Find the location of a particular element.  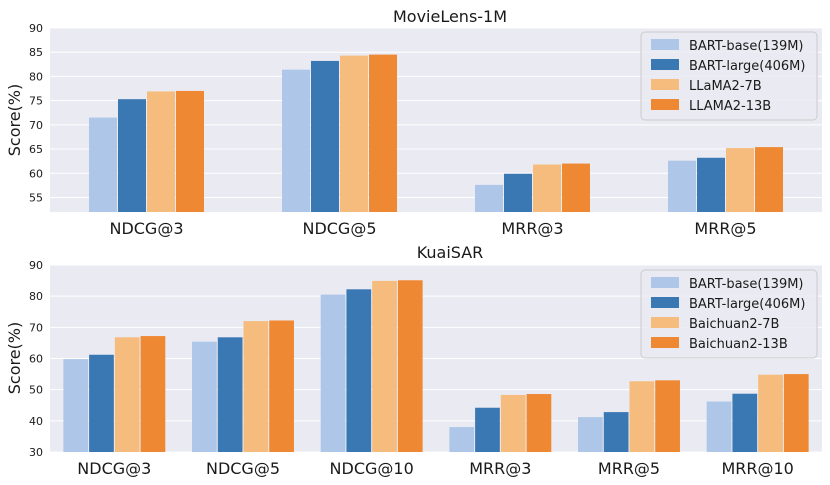

y-tick-label: 55 is located at coordinates (36, 197).